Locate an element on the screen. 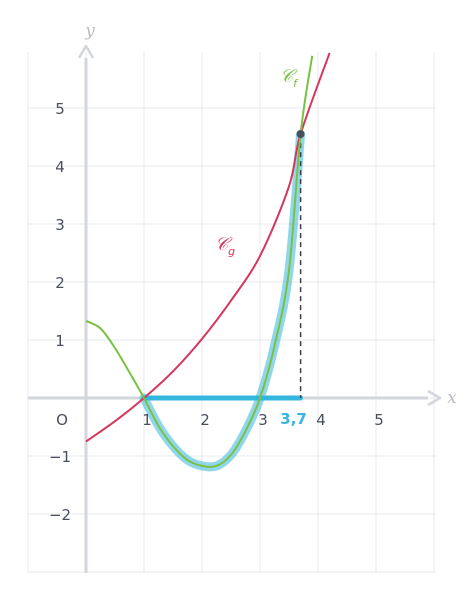 This screenshot has width=469, height=596. y-tick-label: 5 is located at coordinates (60, 109).